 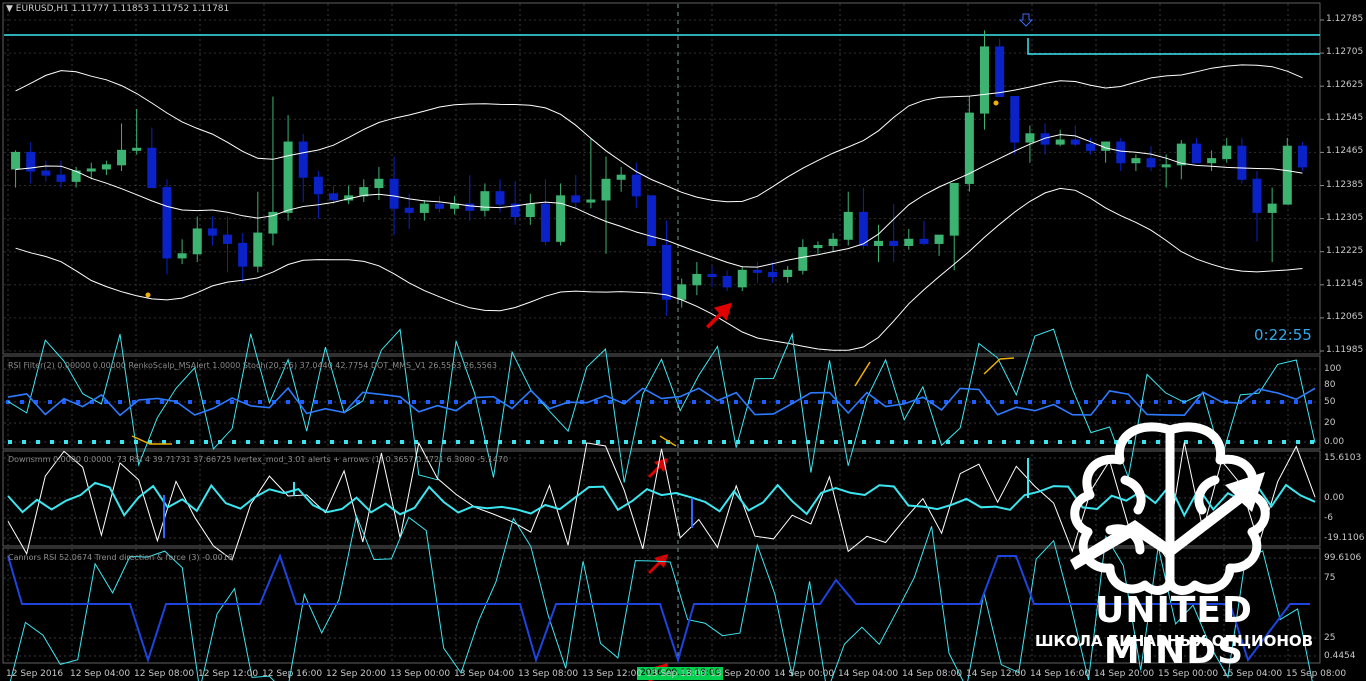 I want to click on level-label: 0.00, so click(x=1334, y=442).